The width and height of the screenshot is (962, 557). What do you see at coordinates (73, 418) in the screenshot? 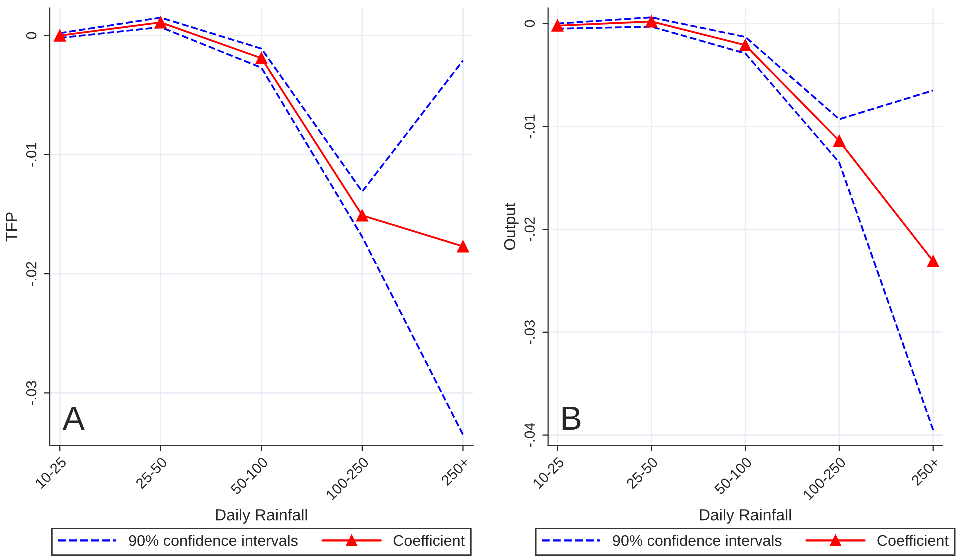
I see `annotation: A` at bounding box center [73, 418].